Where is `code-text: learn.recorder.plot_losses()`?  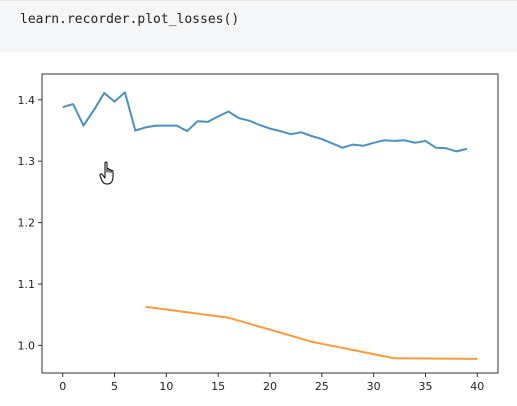 code-text: learn.recorder.plot_losses() is located at coordinates (130, 19).